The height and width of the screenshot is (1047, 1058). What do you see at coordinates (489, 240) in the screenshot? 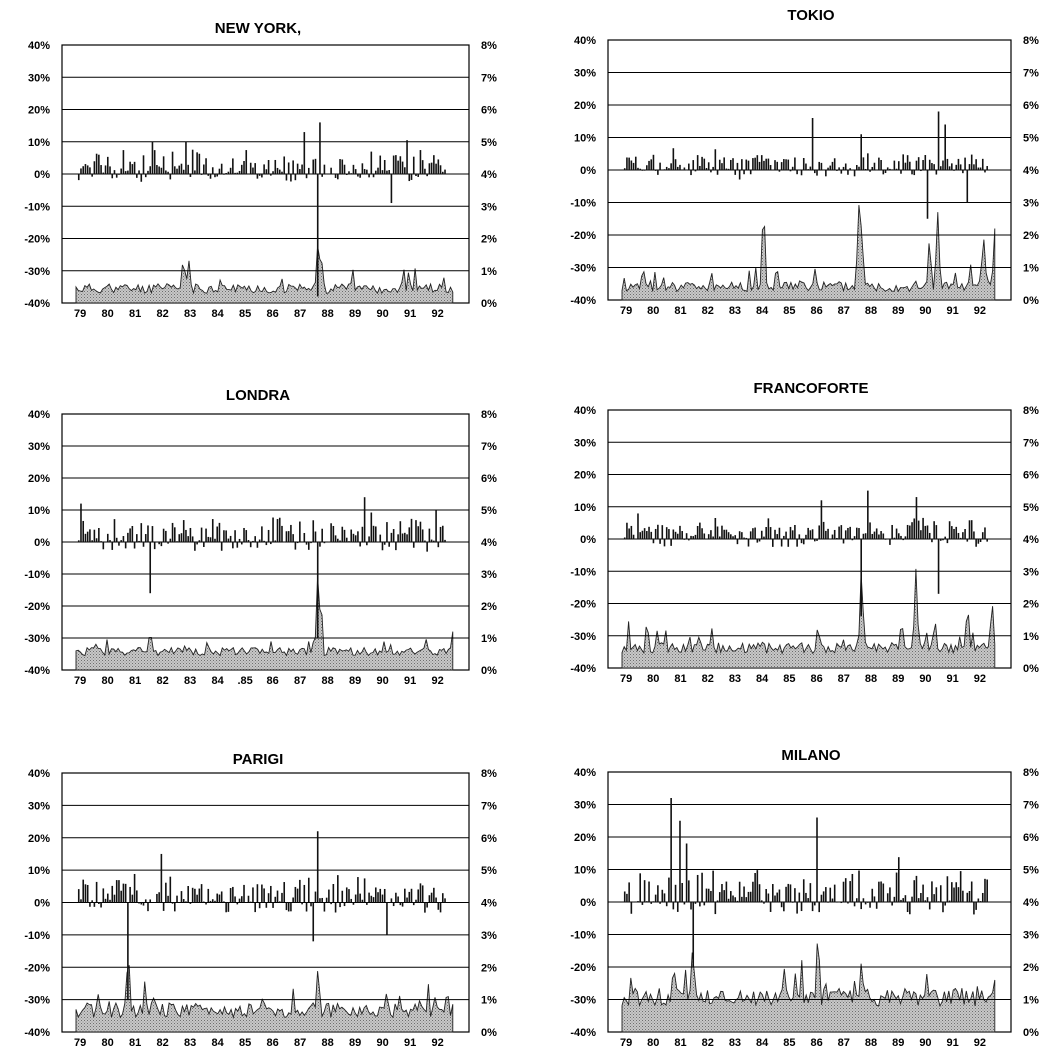
I see `right-tick-label: 2%` at bounding box center [489, 240].